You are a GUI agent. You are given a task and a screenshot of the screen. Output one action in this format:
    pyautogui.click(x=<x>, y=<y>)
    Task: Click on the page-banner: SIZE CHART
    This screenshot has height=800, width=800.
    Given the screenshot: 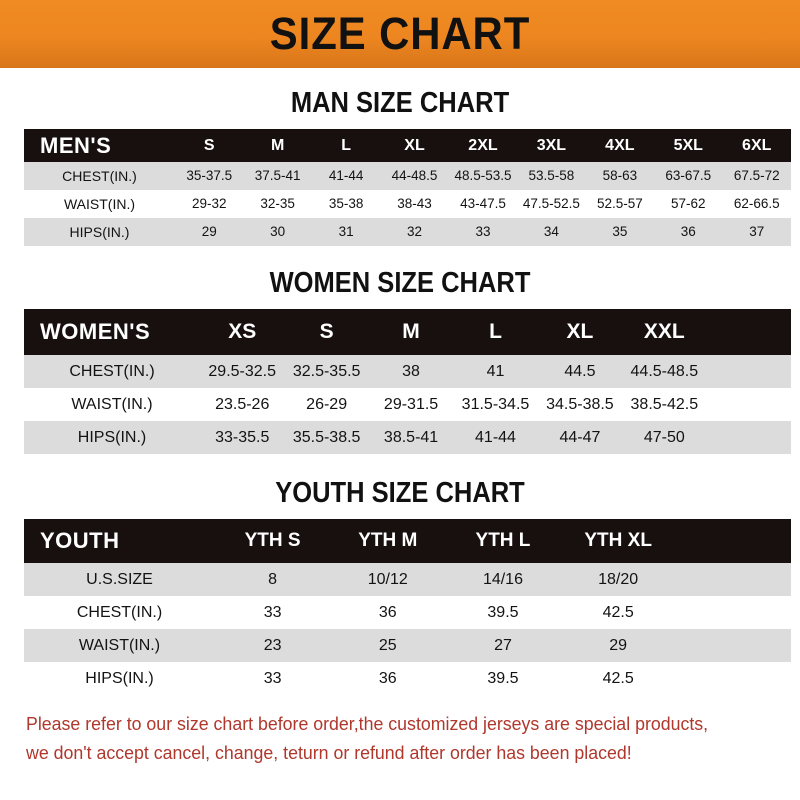 What is the action you would take?
    pyautogui.click(x=400, y=34)
    